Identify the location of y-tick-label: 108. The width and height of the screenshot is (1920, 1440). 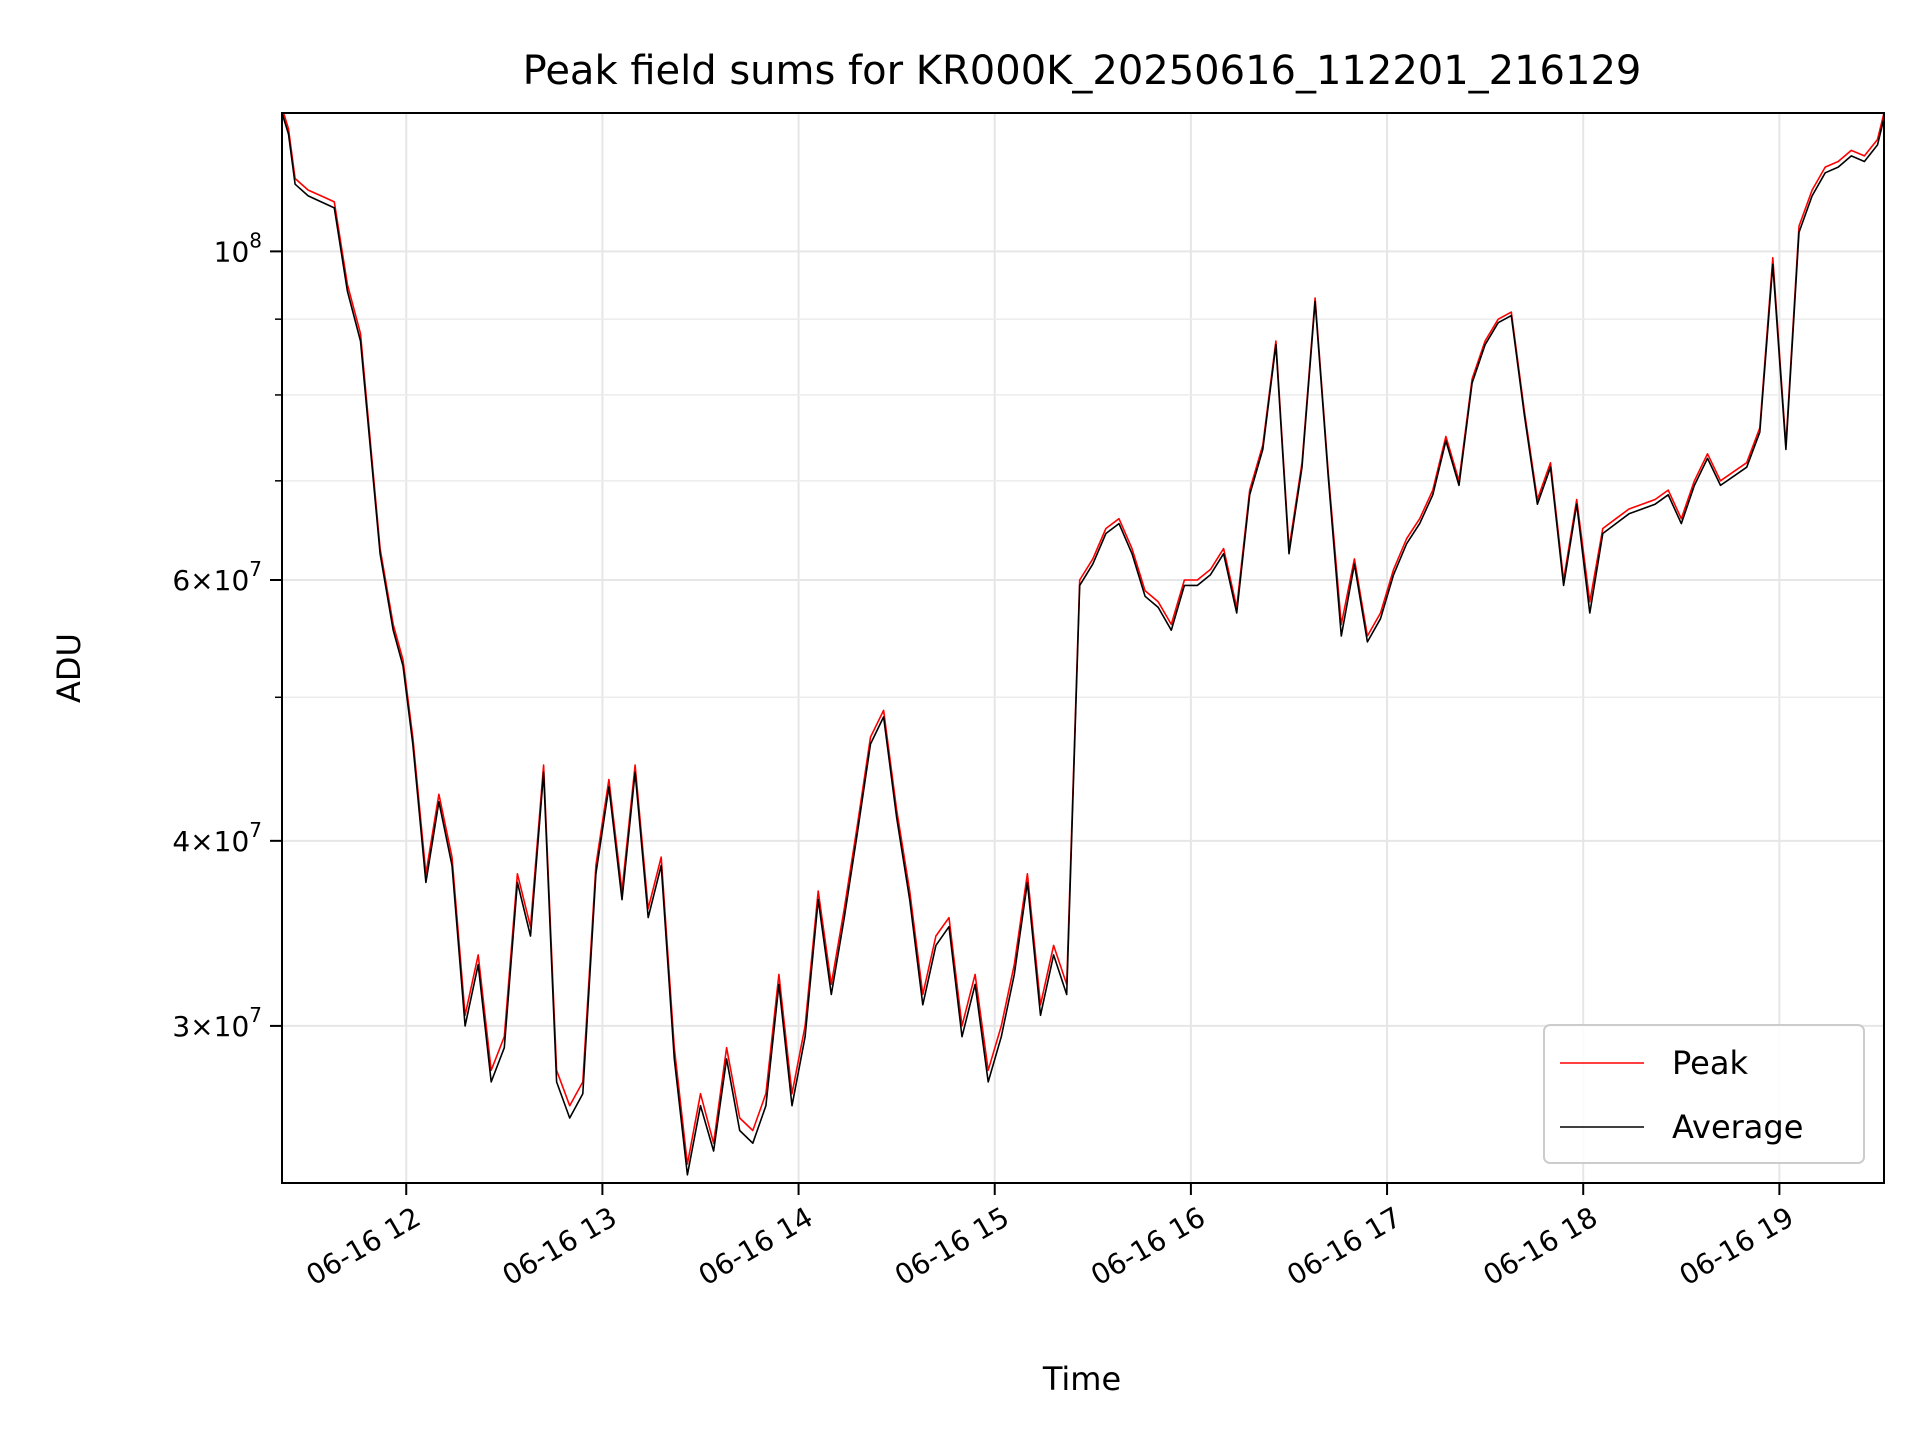
(238, 248).